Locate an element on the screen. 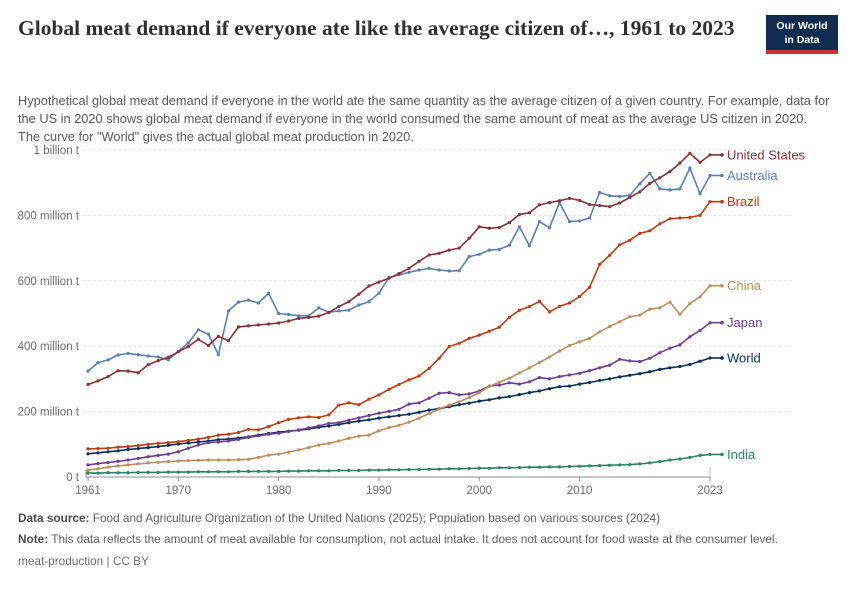 Image resolution: width=850 pixels, height=600 pixels. series-label-united-states: United States is located at coordinates (766, 154).